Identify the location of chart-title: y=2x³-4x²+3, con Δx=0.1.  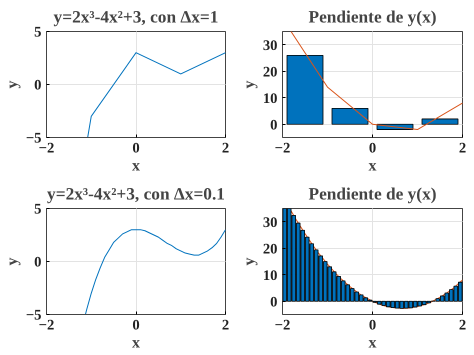
(136, 194).